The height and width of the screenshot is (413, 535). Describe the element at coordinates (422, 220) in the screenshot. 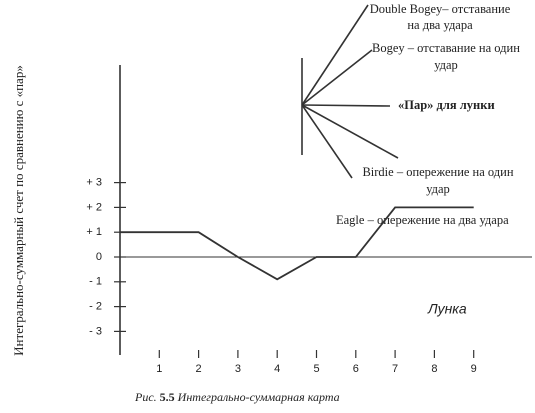

I see `annotation: Eagle – опережение на два удара` at that location.